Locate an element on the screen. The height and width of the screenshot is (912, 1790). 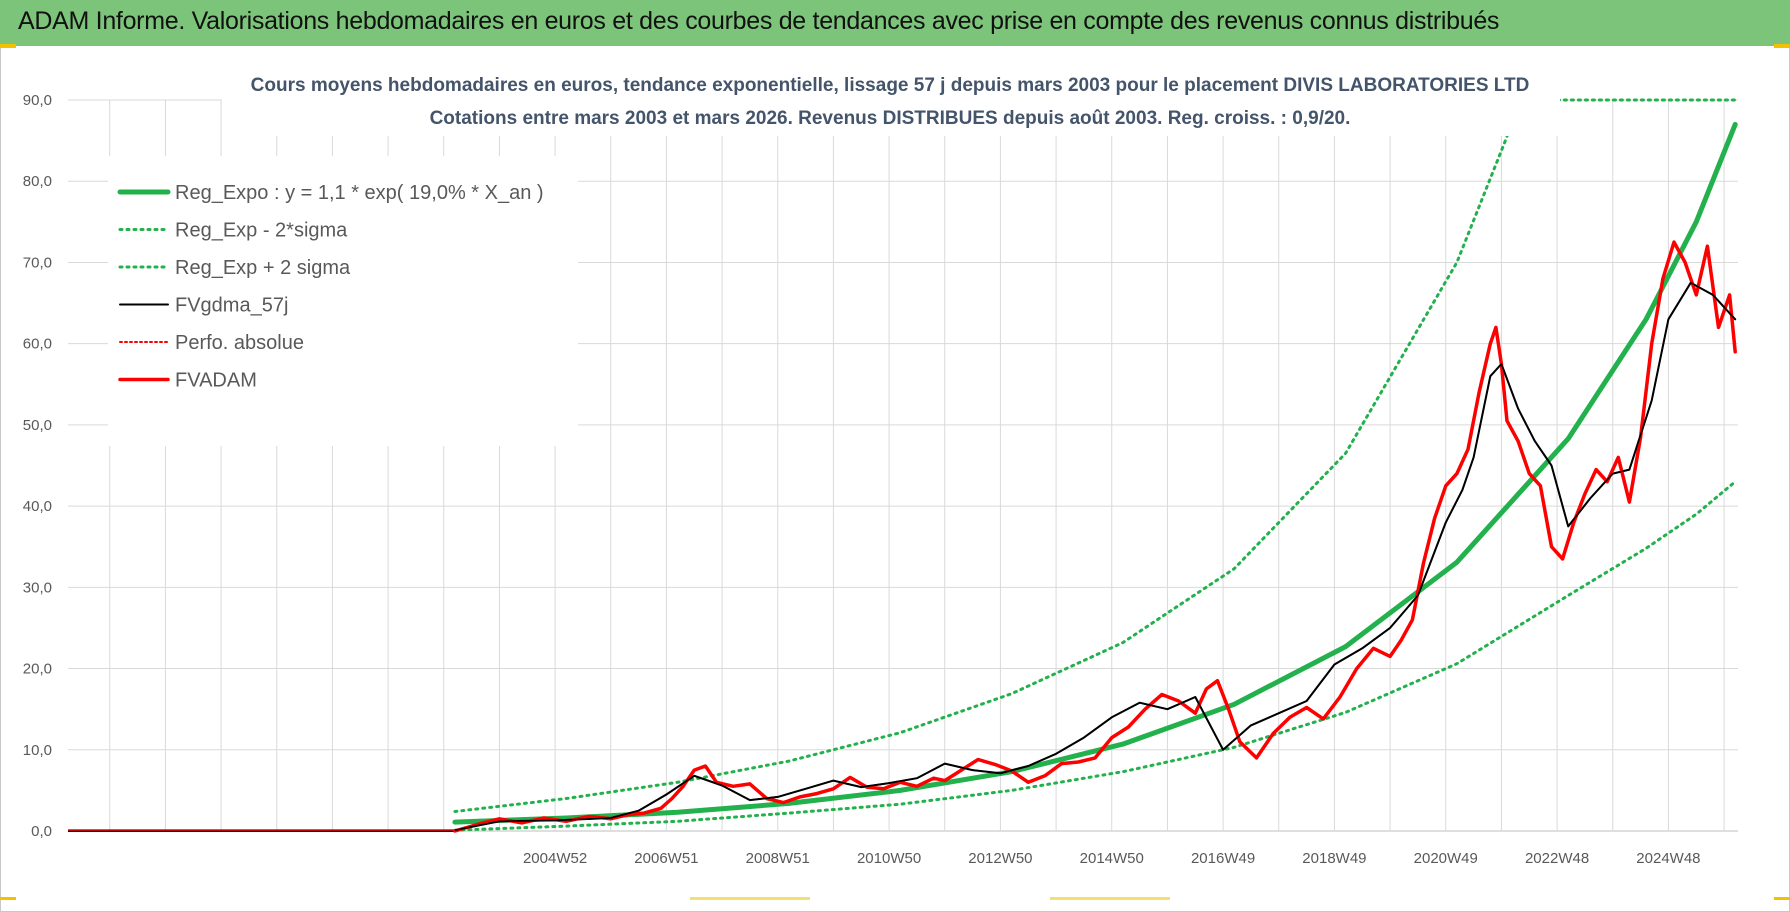
x-tick-label: 2010W50 is located at coordinates (889, 858).